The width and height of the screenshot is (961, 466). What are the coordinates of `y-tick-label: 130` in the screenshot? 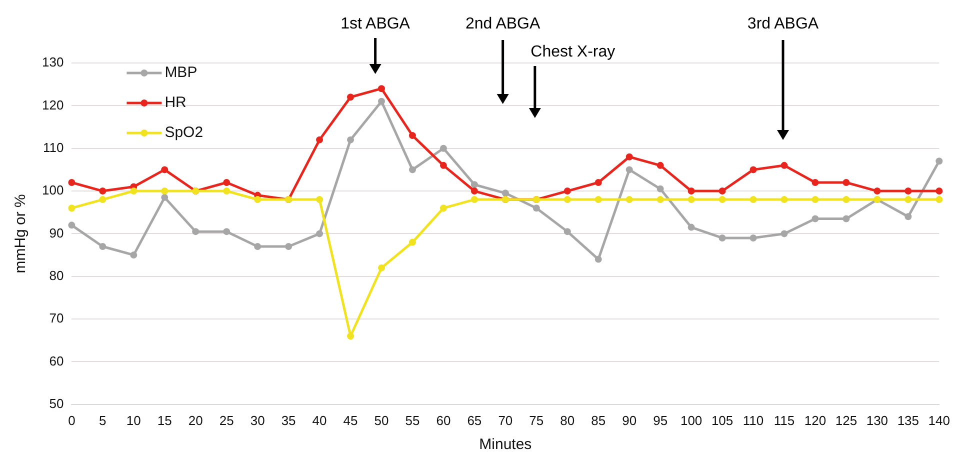 It's located at (53, 62).